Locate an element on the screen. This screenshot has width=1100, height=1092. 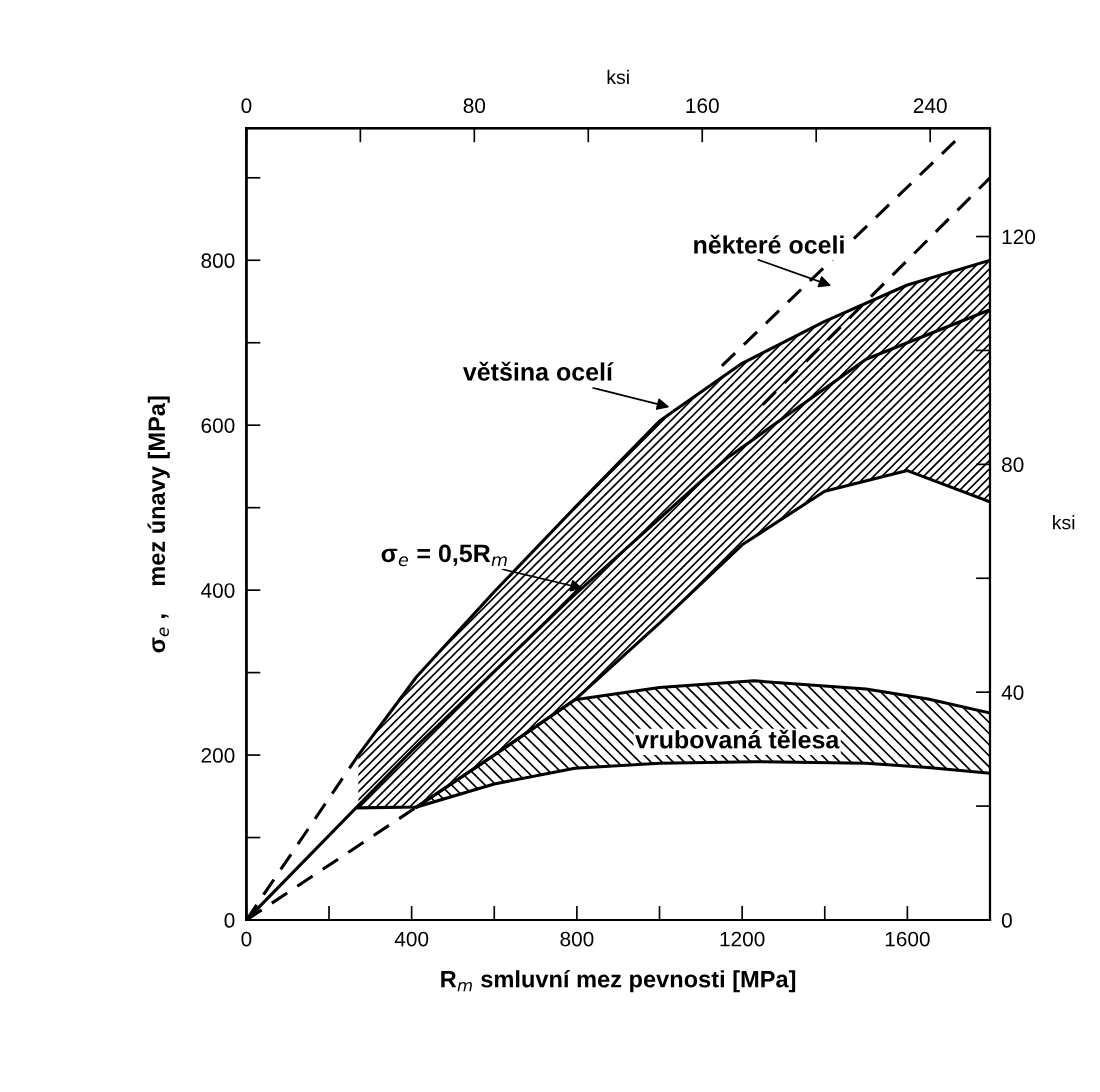
x2-tick-label: 0 is located at coordinates (246, 106).